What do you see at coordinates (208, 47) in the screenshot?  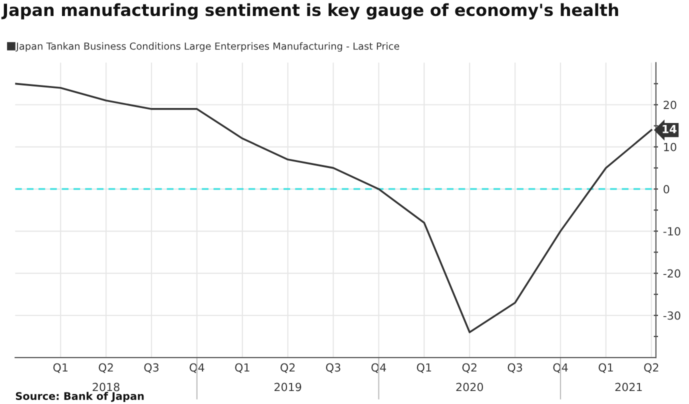 I see `legend-label: Japan Tankan Business Conditions Large Enterprises Manufacturing - Last Price` at bounding box center [208, 47].